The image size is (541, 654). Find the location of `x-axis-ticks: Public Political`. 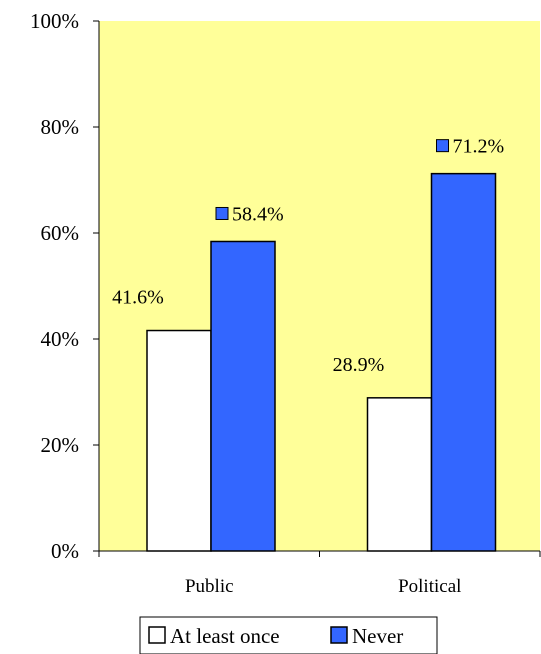

x-axis-ticks: Public Political is located at coordinates (319, 574).